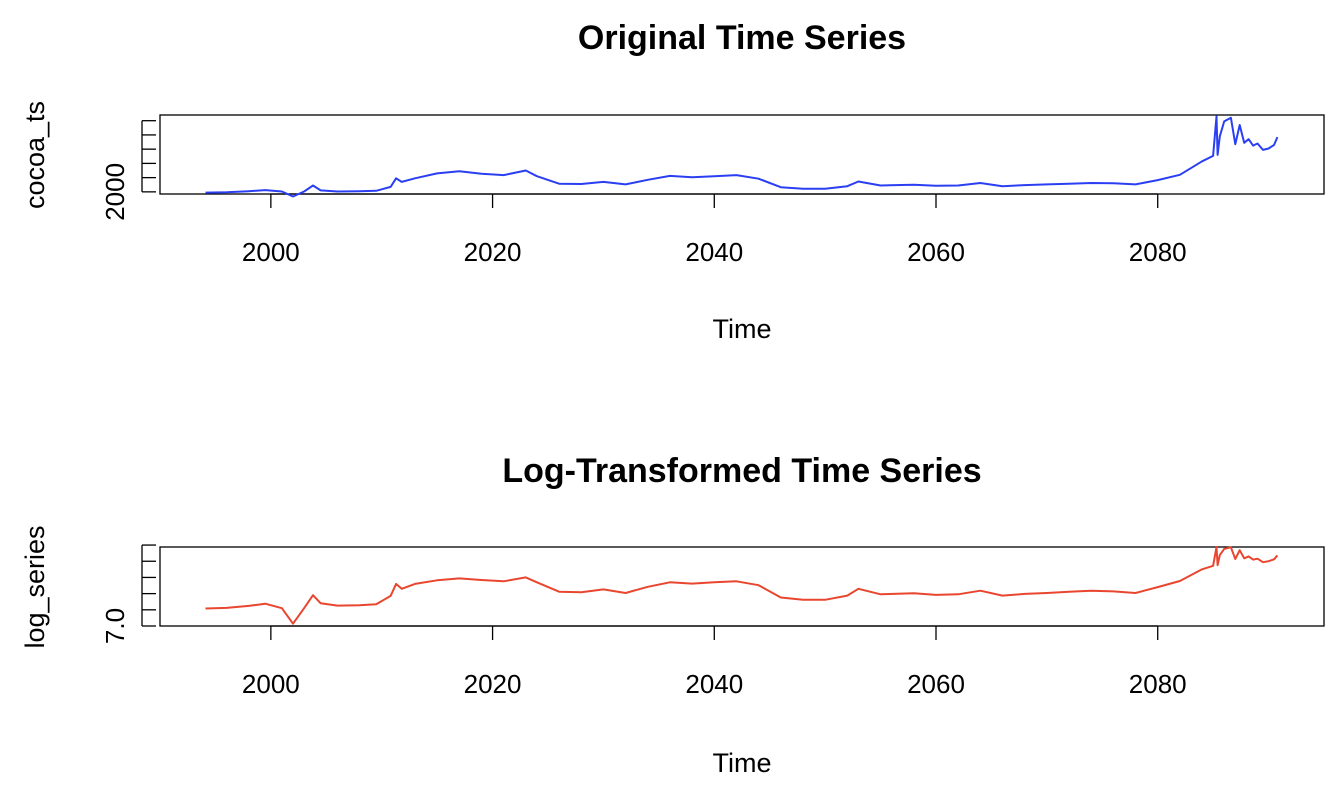  What do you see at coordinates (742, 38) in the screenshot?
I see `chart-title: Original Time Series` at bounding box center [742, 38].